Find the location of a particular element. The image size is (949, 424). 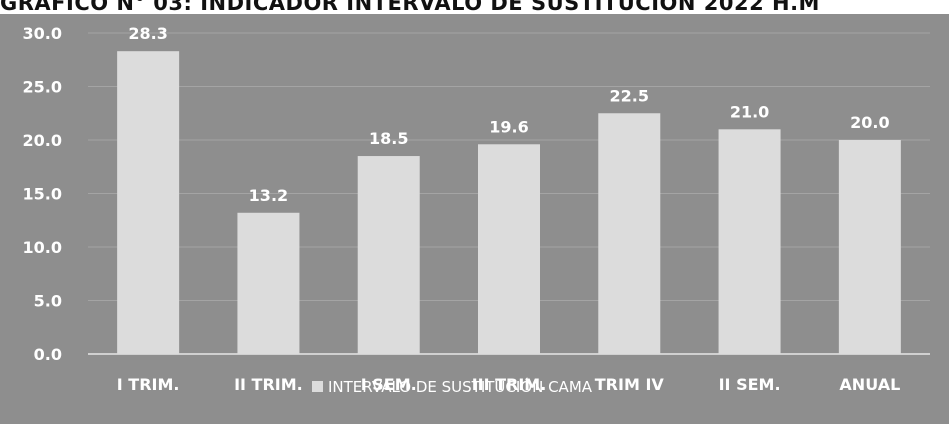

data-label: 13.2 is located at coordinates (268, 195).